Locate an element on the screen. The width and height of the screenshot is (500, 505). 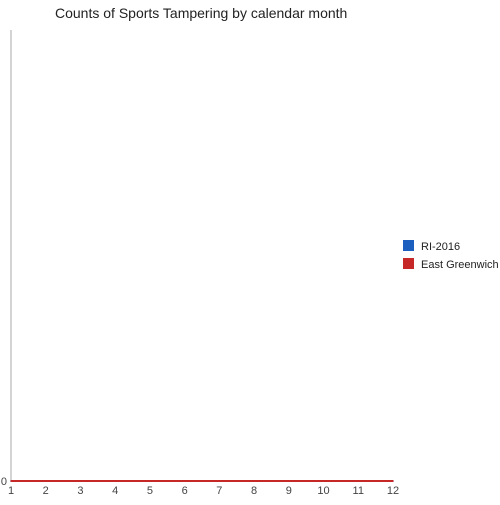
x-tick-label: 11 is located at coordinates (358, 491).